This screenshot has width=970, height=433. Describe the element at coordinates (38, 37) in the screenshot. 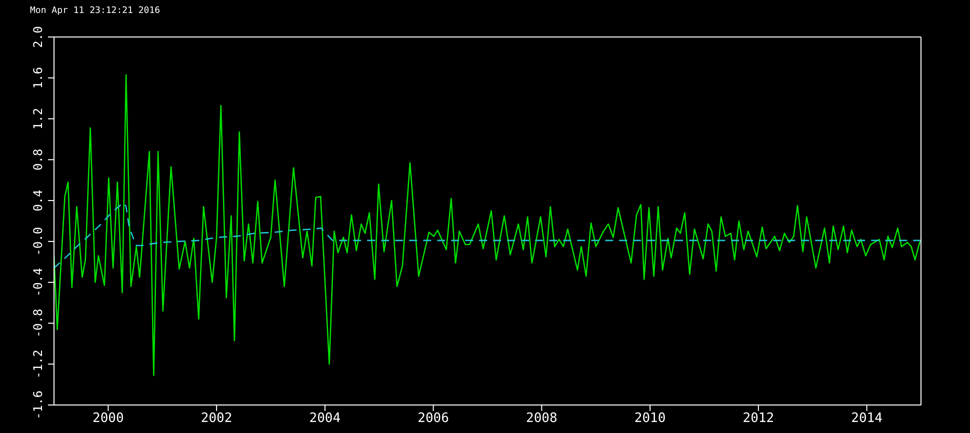

I see `y-tick-label: 2.0` at that location.